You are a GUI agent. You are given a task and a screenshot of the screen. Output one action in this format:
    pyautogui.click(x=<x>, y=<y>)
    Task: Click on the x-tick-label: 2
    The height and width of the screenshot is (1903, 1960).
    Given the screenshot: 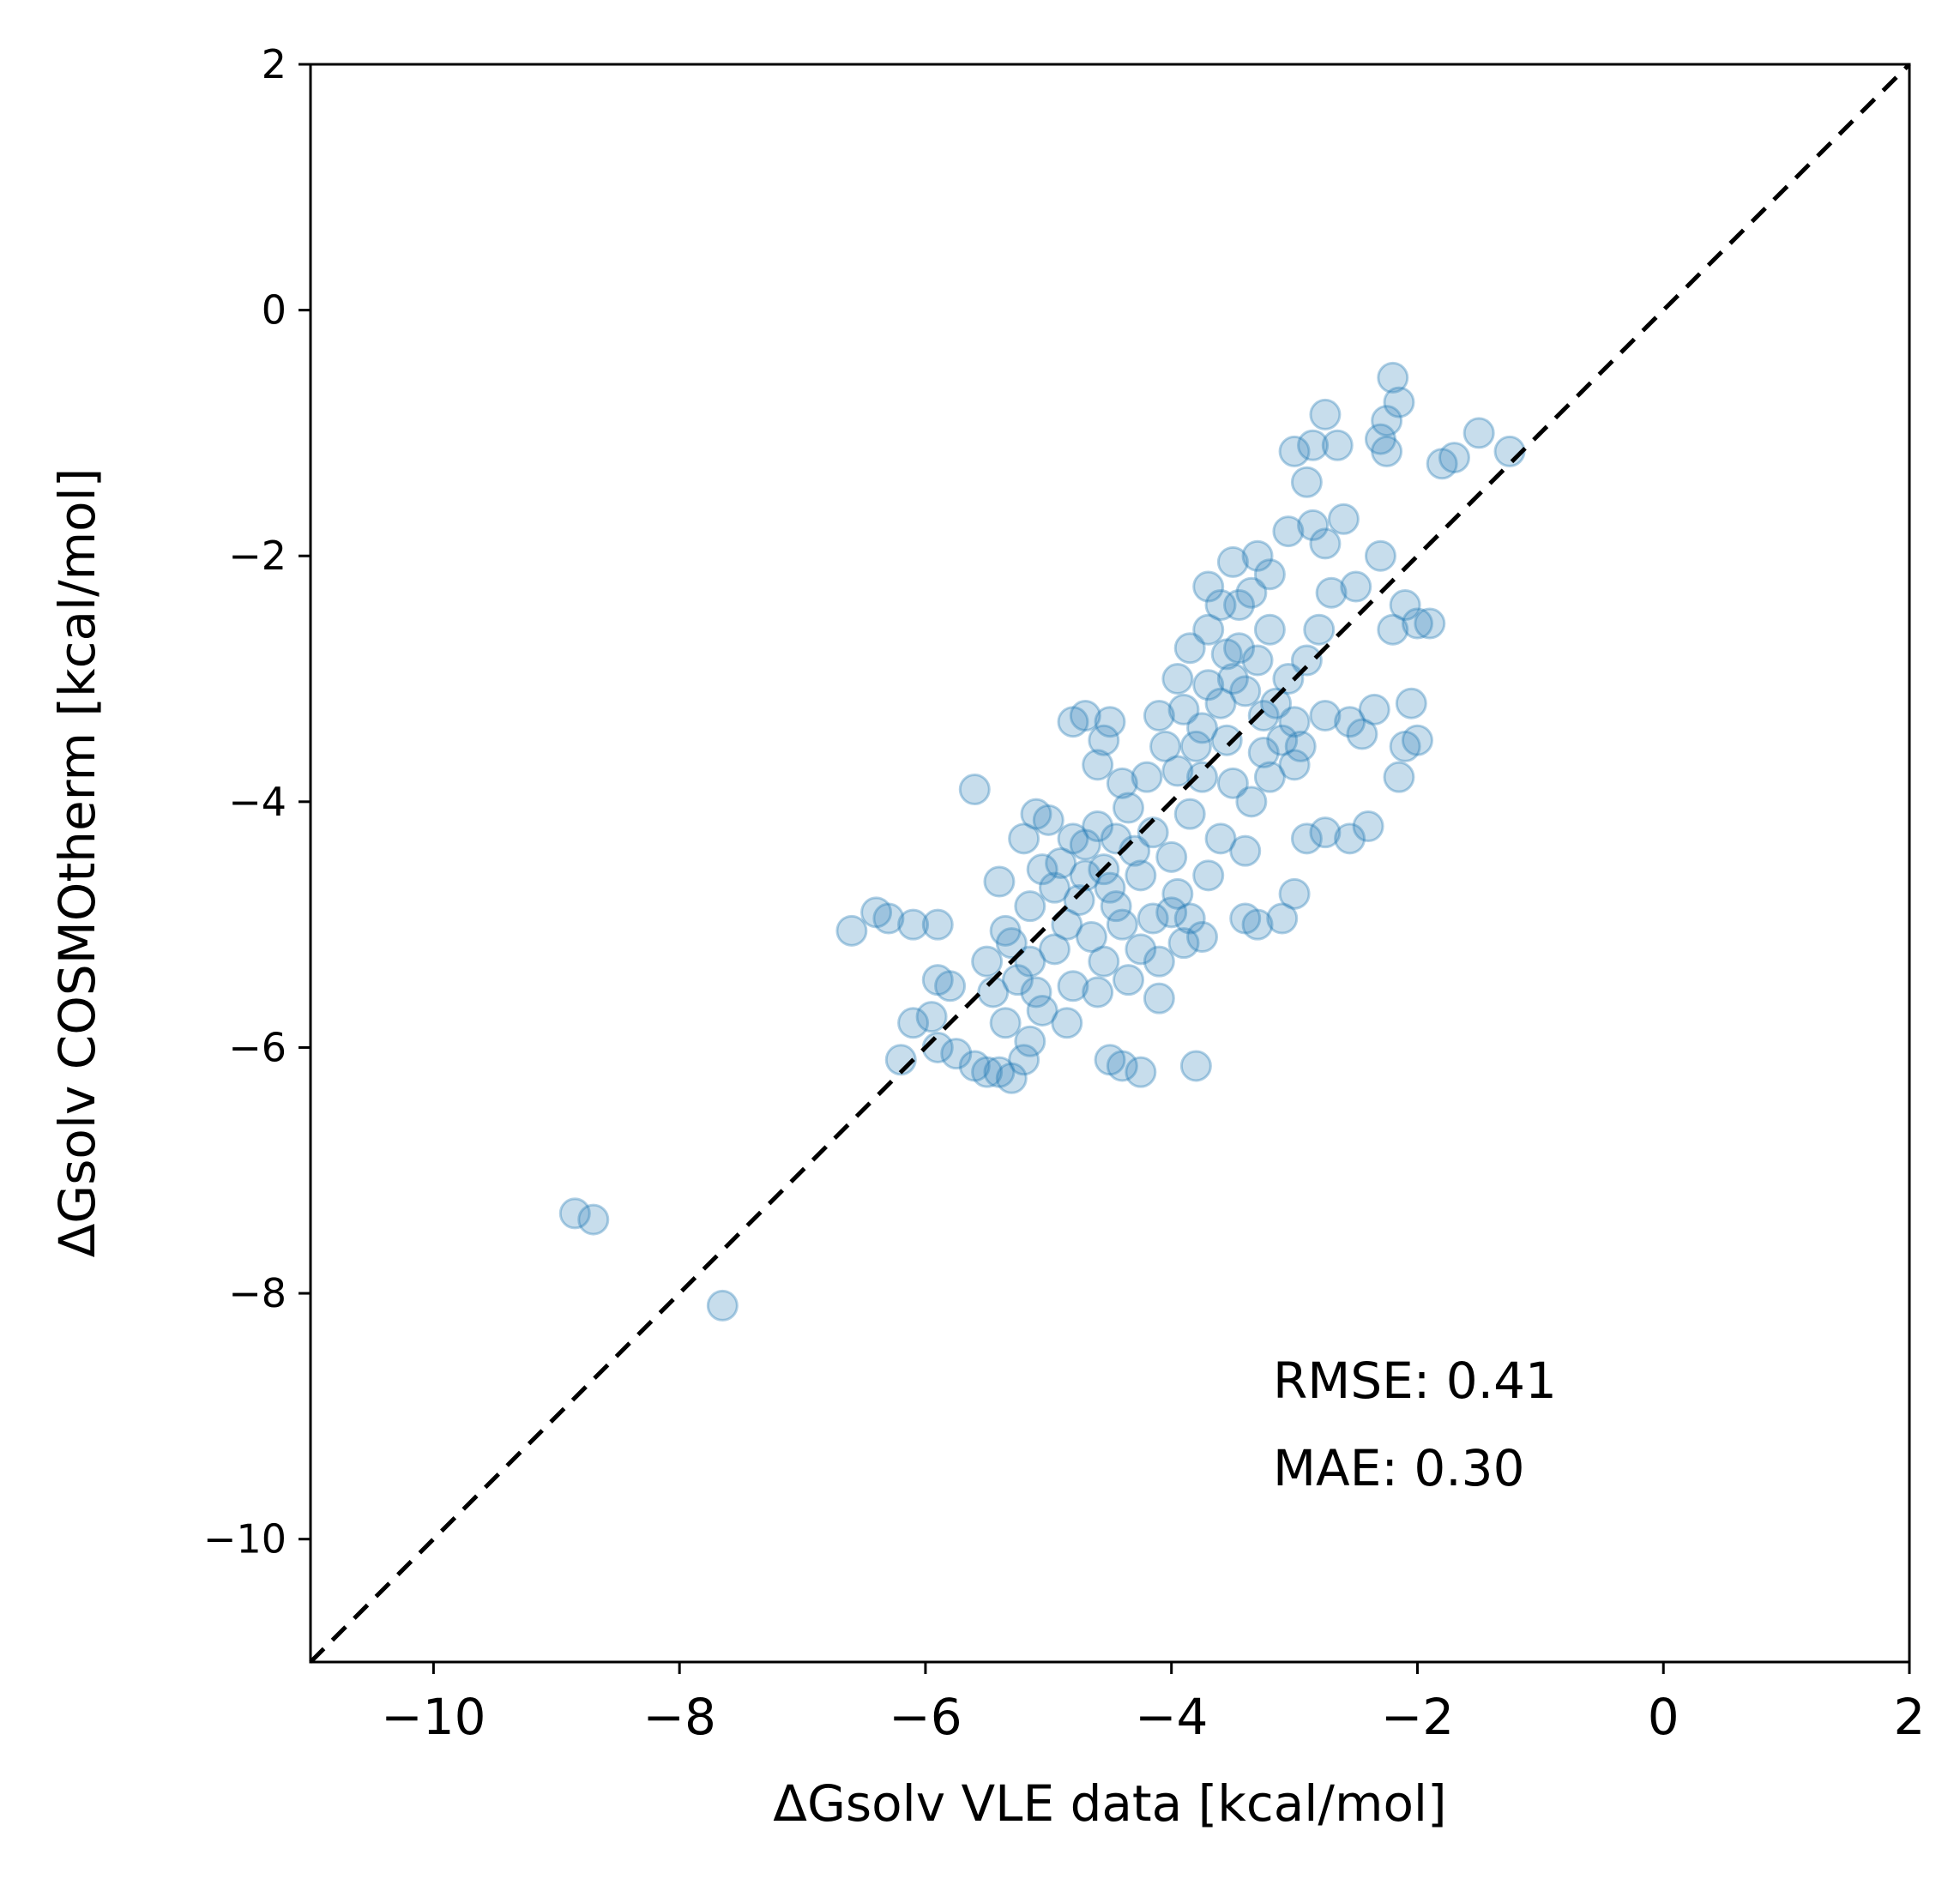 What is the action you would take?
    pyautogui.click(x=1910, y=1717)
    